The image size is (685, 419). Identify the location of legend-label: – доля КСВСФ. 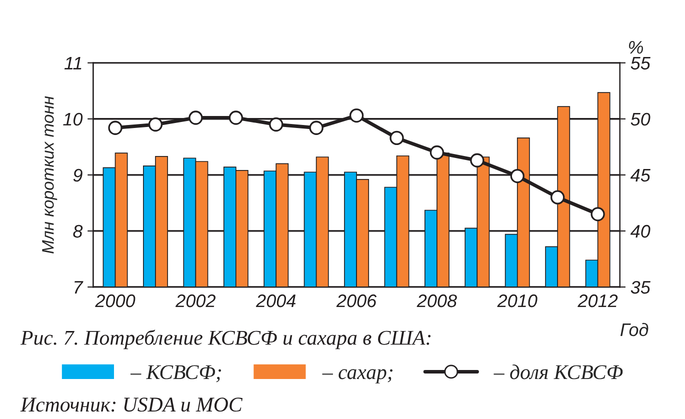
(558, 372).